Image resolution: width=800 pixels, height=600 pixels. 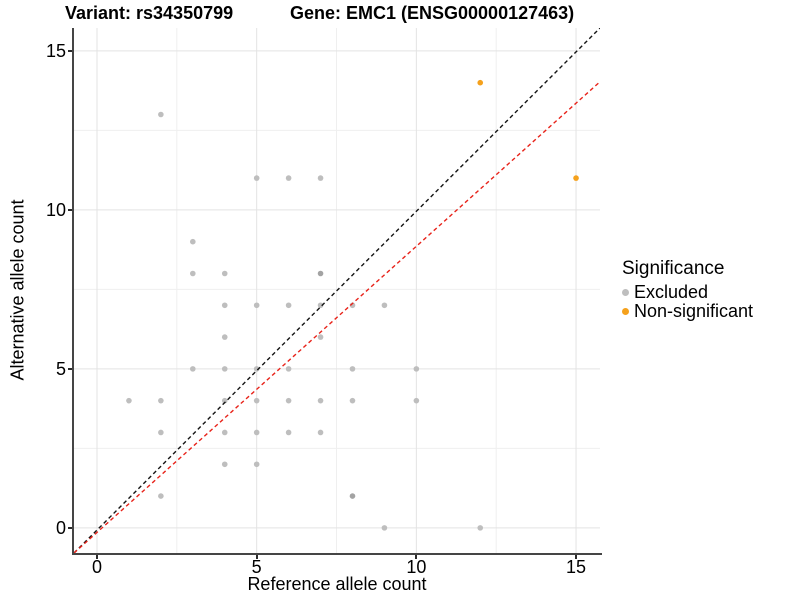 What do you see at coordinates (55, 209) in the screenshot?
I see `y-tick-label: 10` at bounding box center [55, 209].